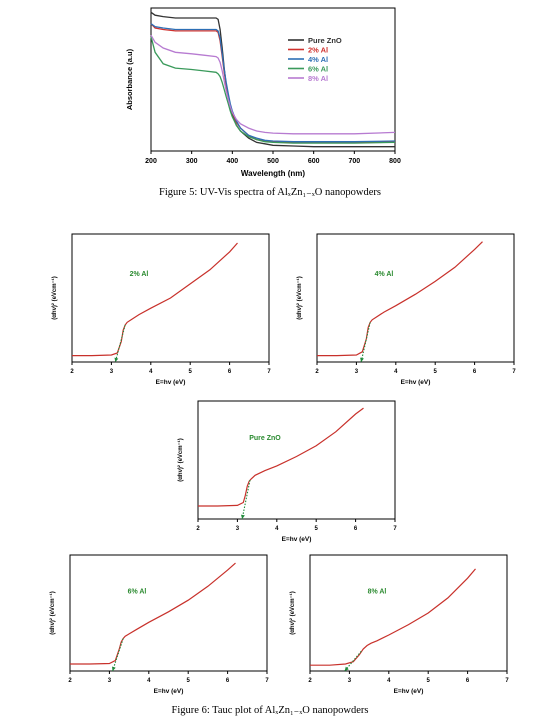 Image resolution: width=540 pixels, height=723 pixels. I want to click on legend-label-4: 8% Al, so click(318, 78).